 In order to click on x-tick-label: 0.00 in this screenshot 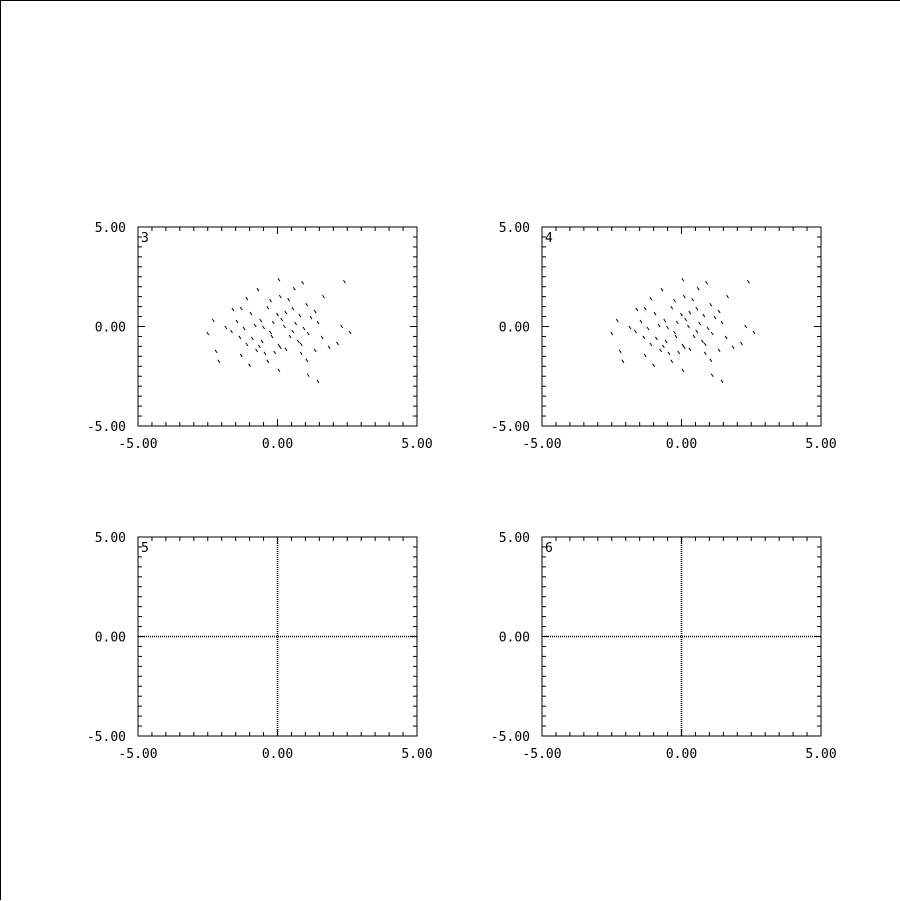, I will do `click(681, 754)`.